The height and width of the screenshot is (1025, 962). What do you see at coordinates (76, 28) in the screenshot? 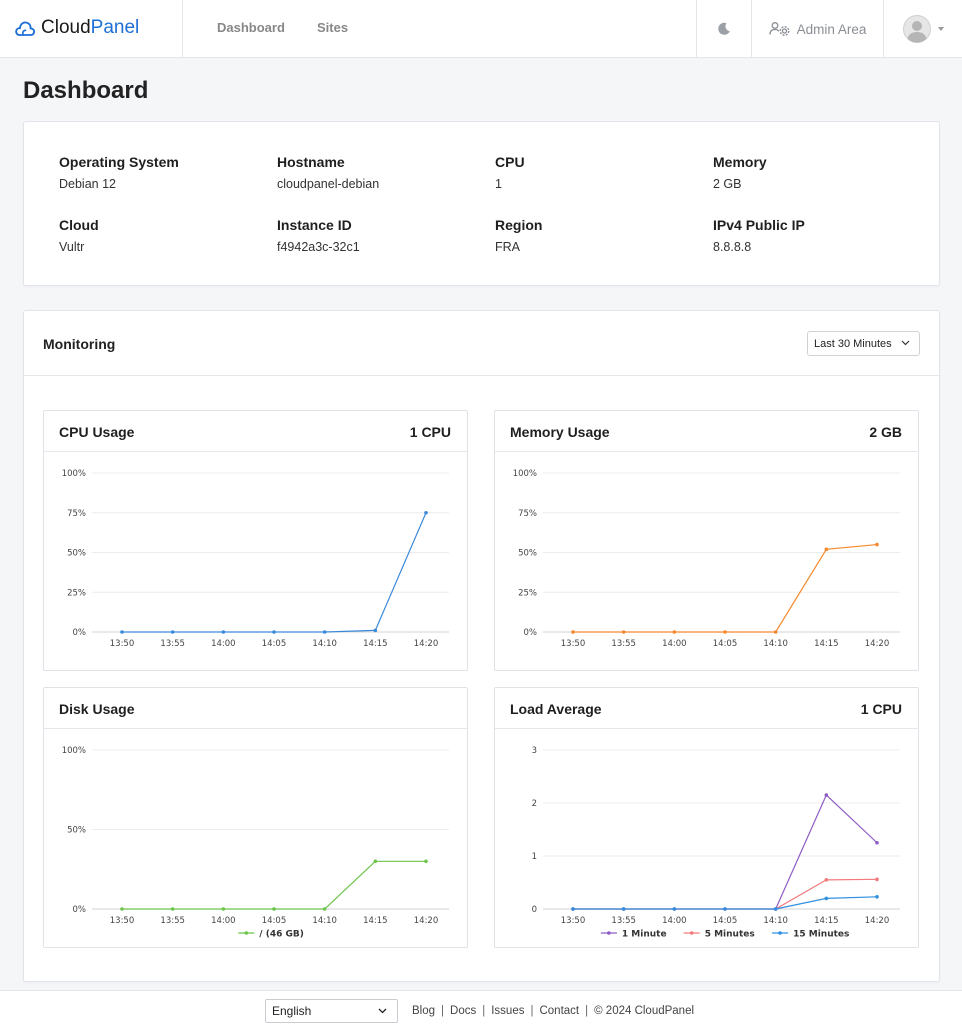
I see `cloudpanel-logo: Cloud Panel` at bounding box center [76, 28].